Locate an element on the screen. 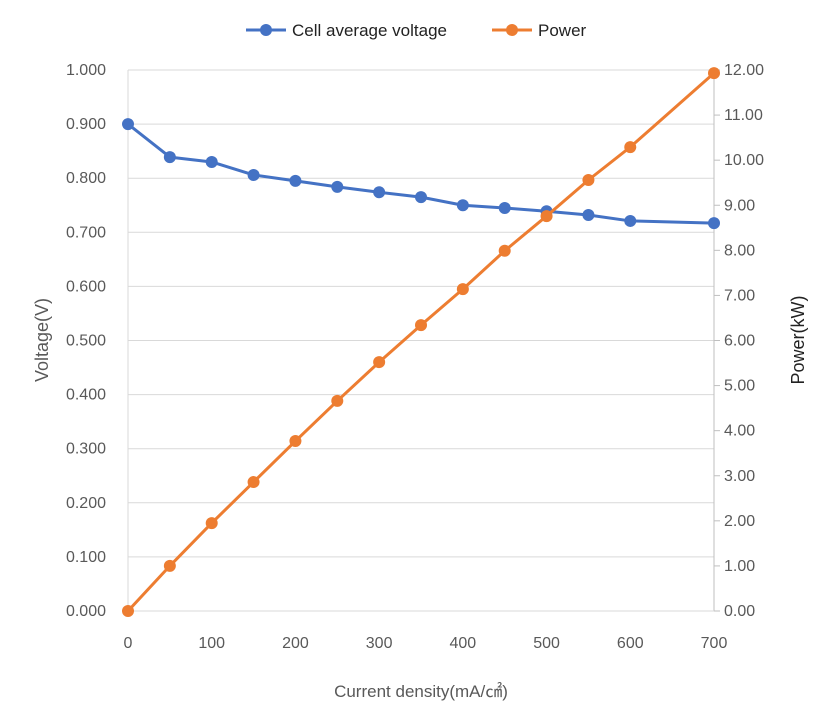 The height and width of the screenshot is (709, 814). y2-tick-label: 4.00 is located at coordinates (739, 431).